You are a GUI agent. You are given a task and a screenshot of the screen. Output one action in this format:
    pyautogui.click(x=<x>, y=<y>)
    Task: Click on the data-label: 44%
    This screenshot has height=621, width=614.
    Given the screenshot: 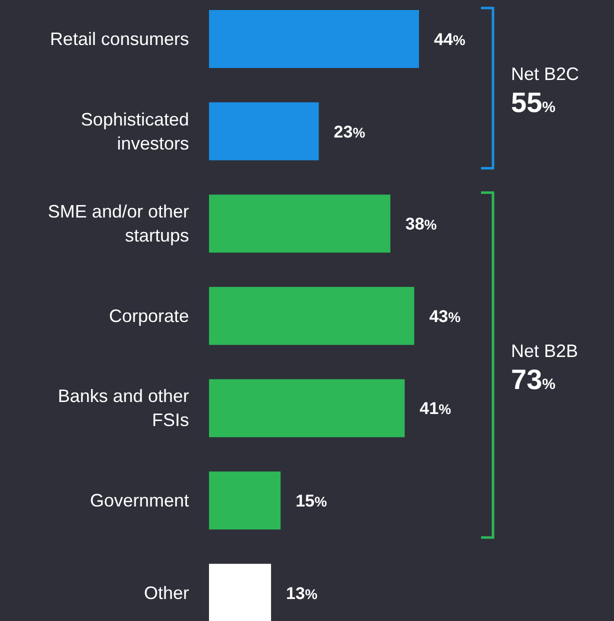 What is the action you would take?
    pyautogui.click(x=450, y=39)
    